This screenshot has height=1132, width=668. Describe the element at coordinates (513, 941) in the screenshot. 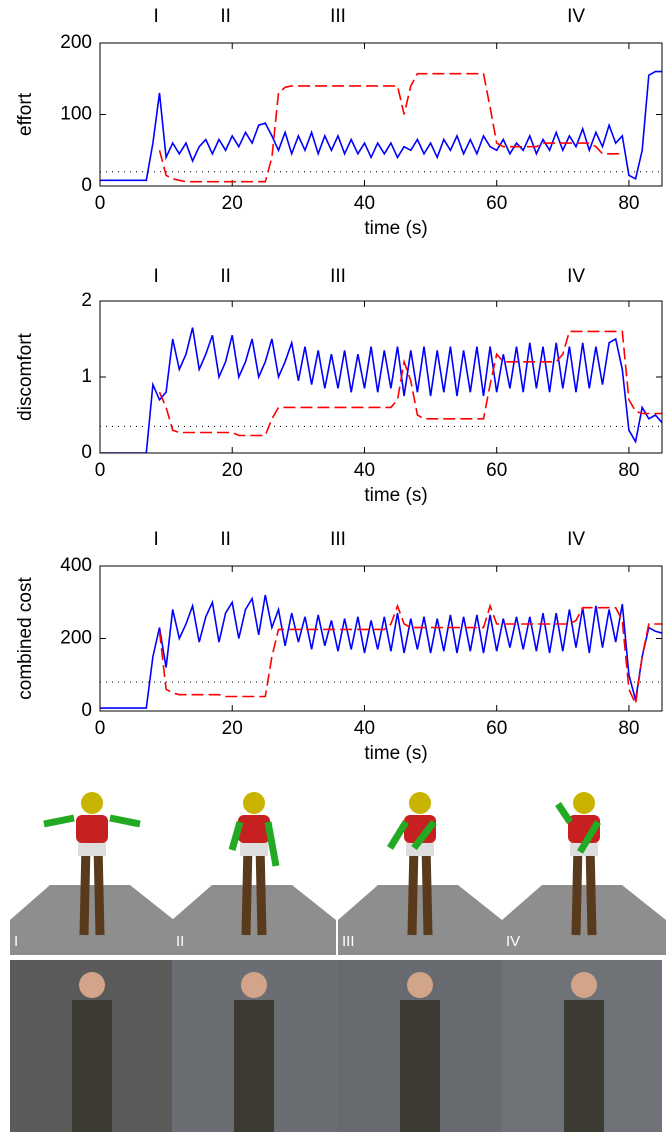

I see `panel-label: IV` at that location.